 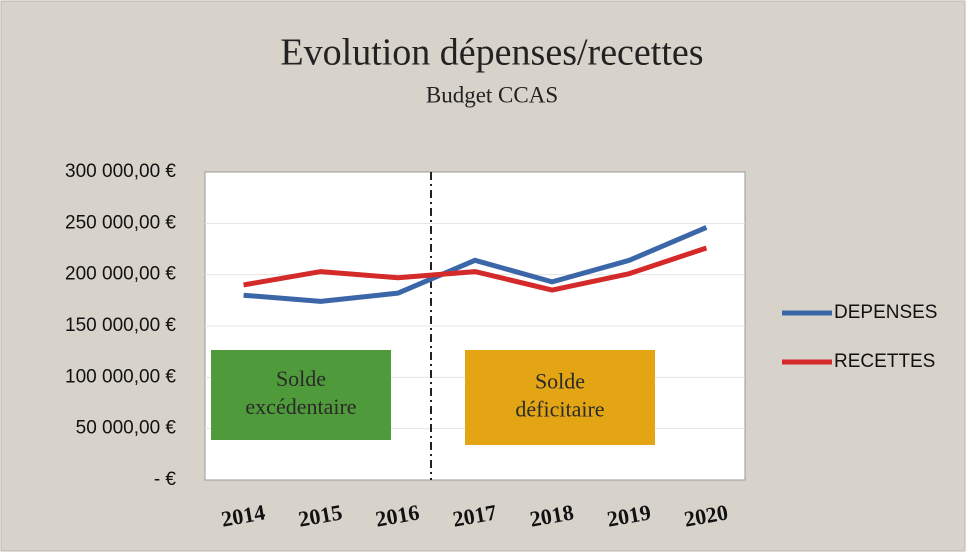 I want to click on y-tick-label: - €, so click(x=165, y=479).